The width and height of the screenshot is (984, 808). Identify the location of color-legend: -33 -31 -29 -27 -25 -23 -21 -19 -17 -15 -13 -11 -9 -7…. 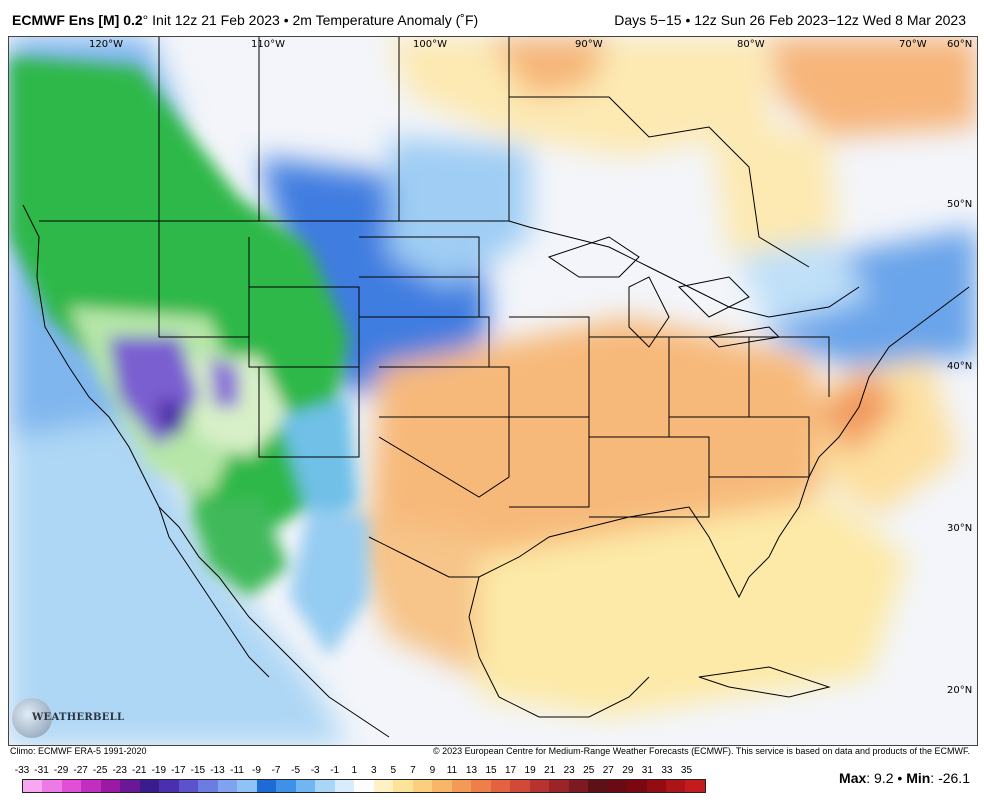
(360, 782).